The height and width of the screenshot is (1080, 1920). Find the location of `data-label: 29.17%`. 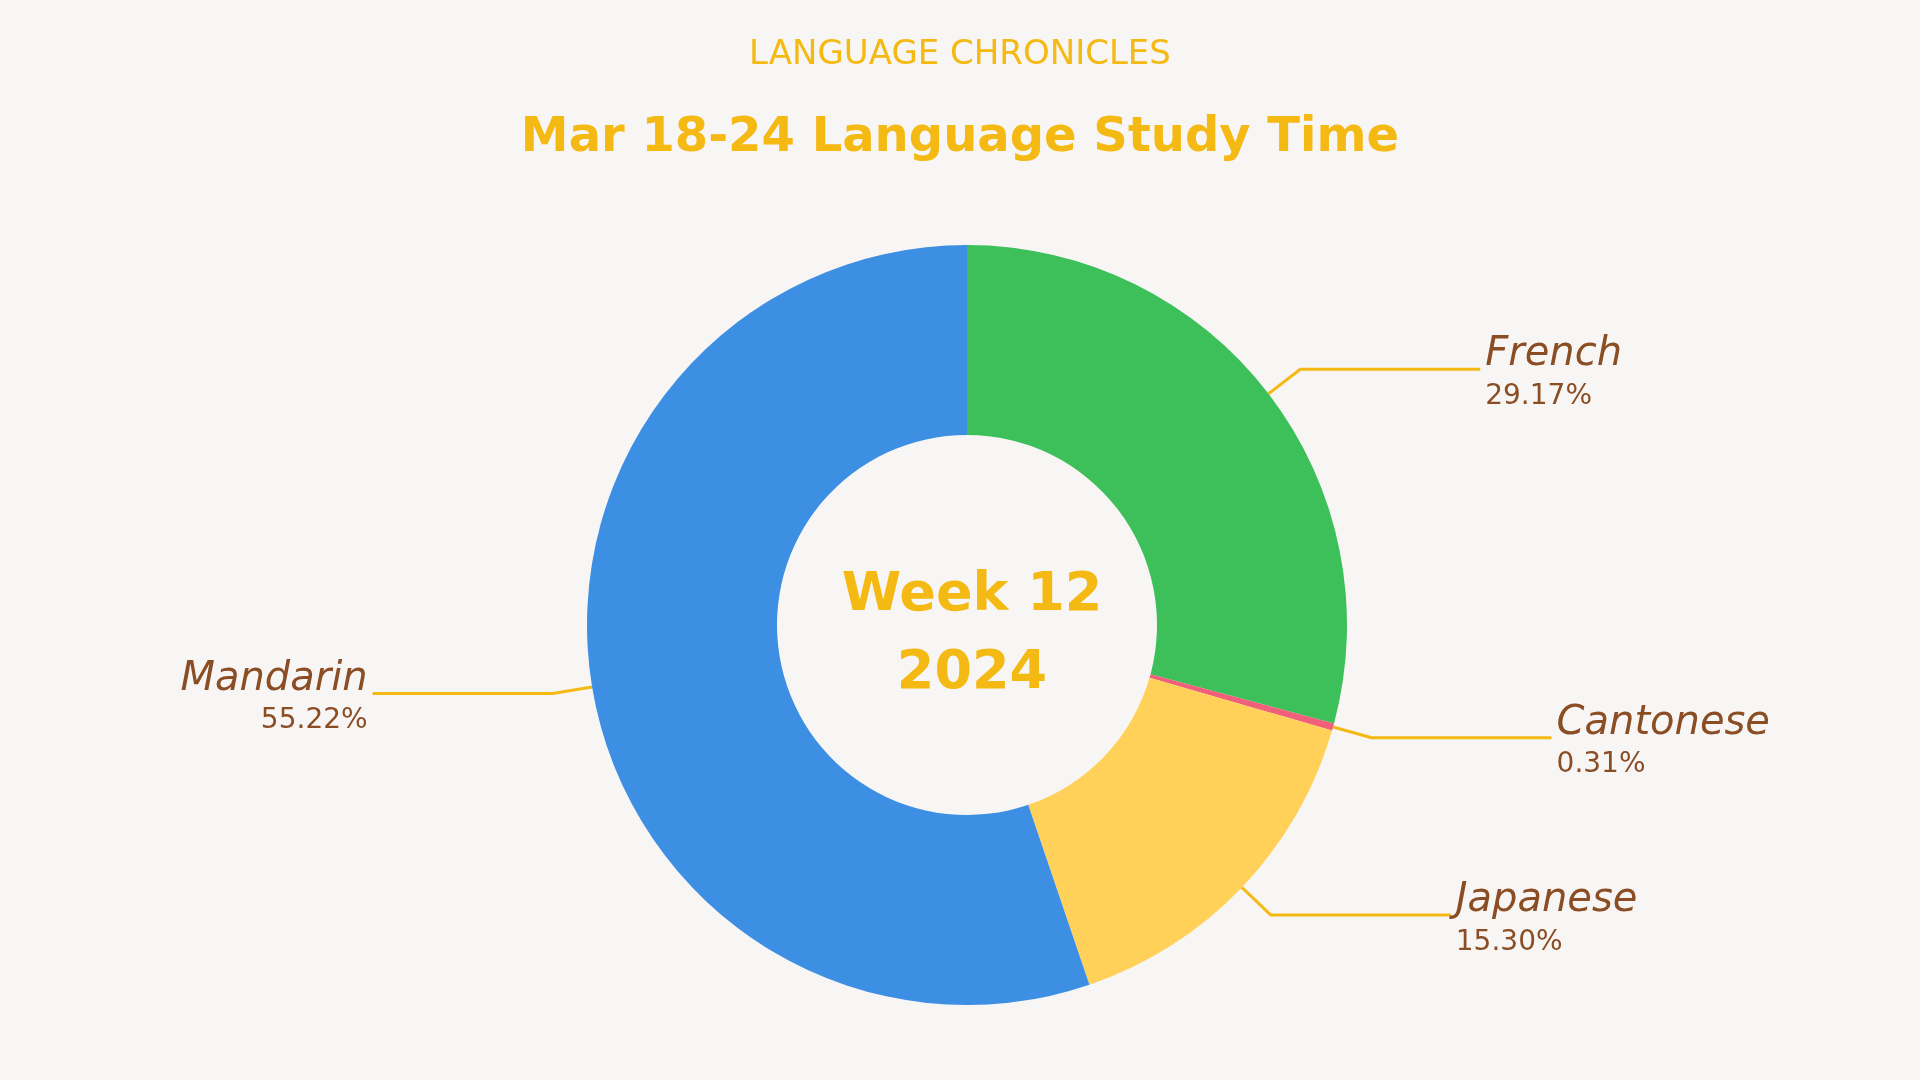

data-label: 29.17% is located at coordinates (1538, 394).